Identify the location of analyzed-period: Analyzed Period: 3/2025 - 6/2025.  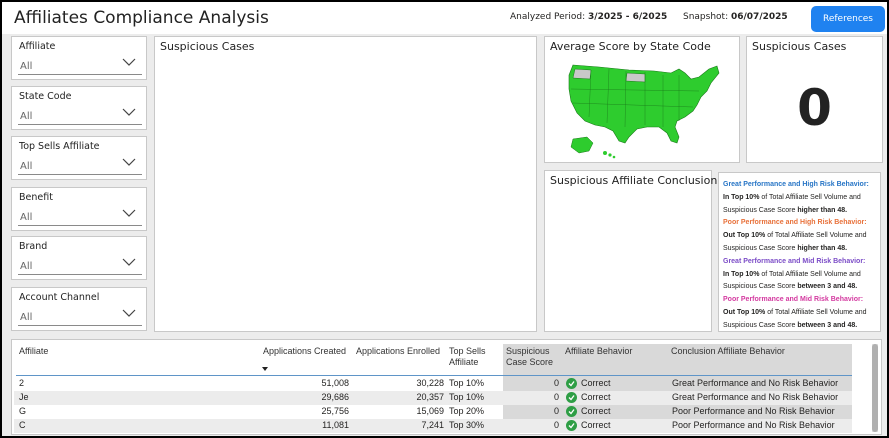
(588, 17).